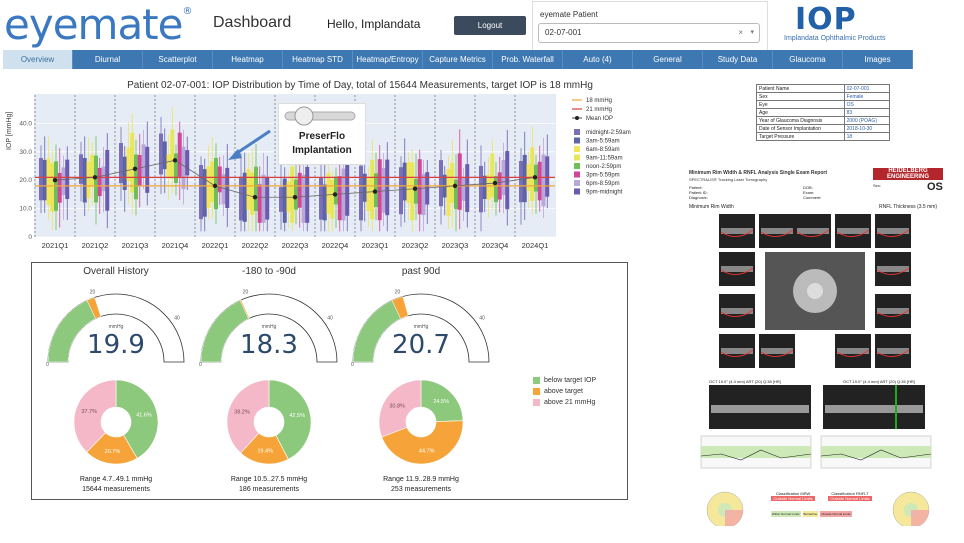 This screenshot has width=964, height=543. Describe the element at coordinates (815, 291) in the screenshot. I see `oct-optic-cup` at that location.